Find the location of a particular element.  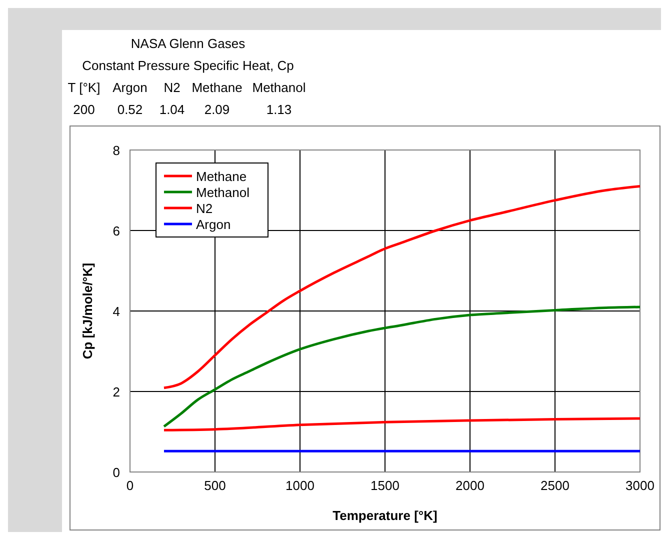

x-tick-label: 2500 is located at coordinates (555, 485).